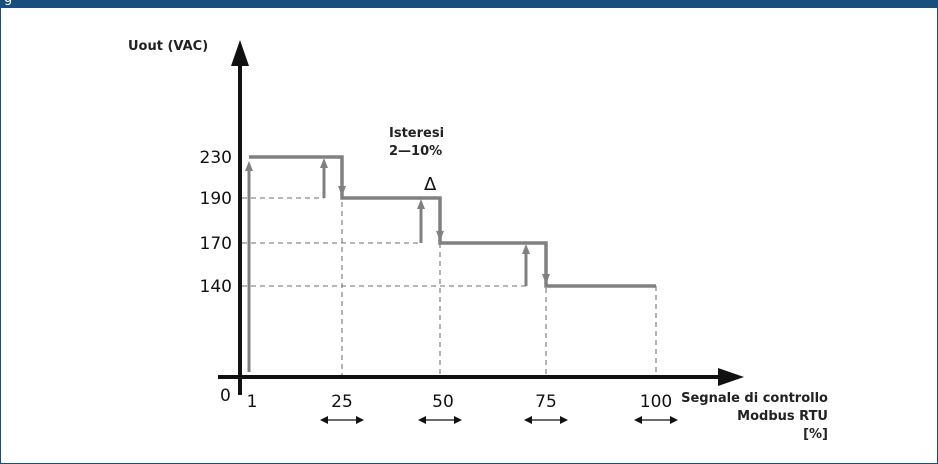 This screenshot has height=464, width=938. What do you see at coordinates (216, 199) in the screenshot?
I see `y-tick-190: 190` at bounding box center [216, 199].